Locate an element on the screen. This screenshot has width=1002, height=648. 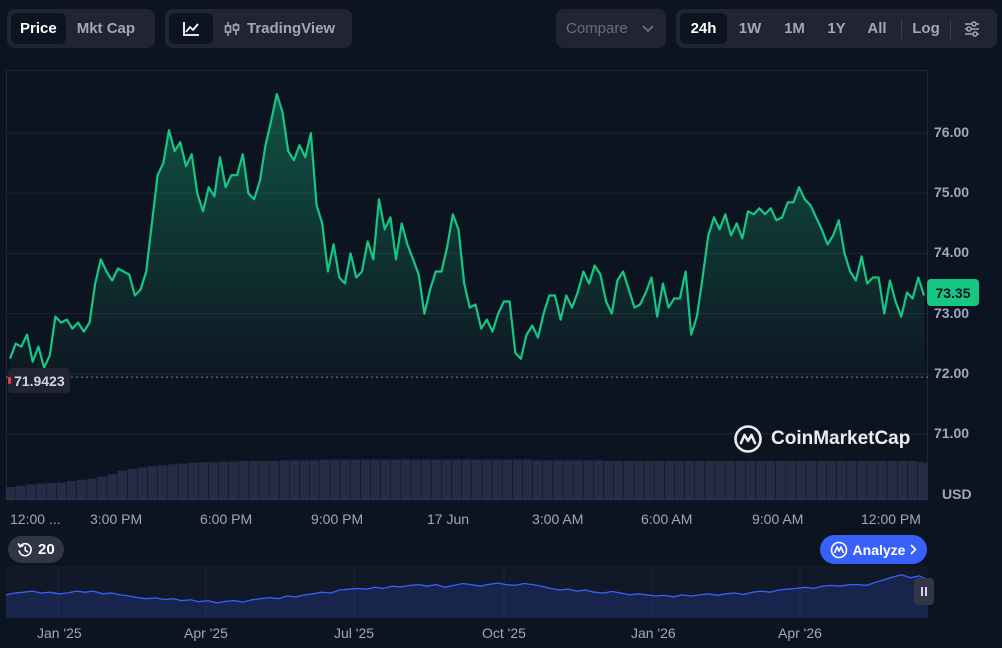
navigator-x-label: Oct '25 is located at coordinates (504, 633).